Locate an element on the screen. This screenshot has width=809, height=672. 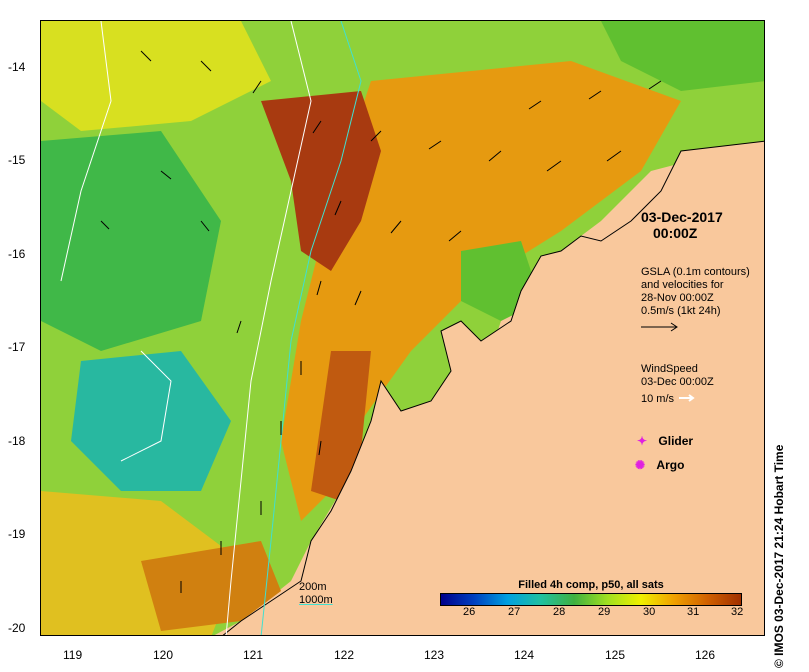
colorbar-tick: 26 is located at coordinates (469, 612).